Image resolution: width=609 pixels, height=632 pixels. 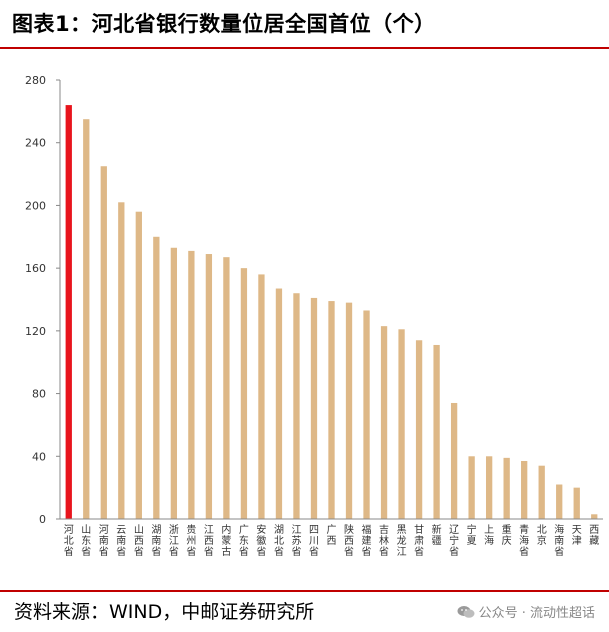 What do you see at coordinates (191, 384) in the screenshot?
I see `bar-贵州省` at bounding box center [191, 384].